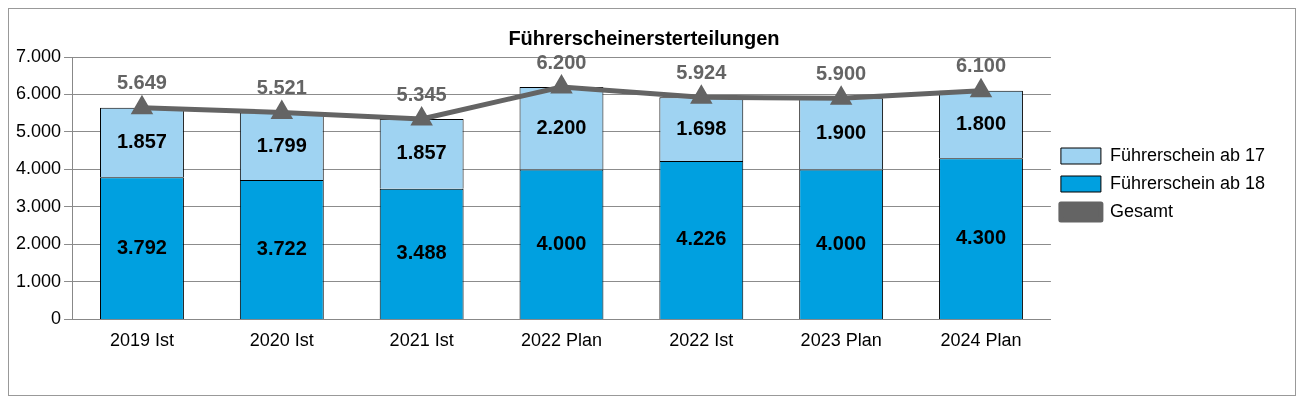 Image resolution: width=1306 pixels, height=406 pixels. Describe the element at coordinates (39, 130) in the screenshot. I see `y-tick-label: 5.000` at that location.